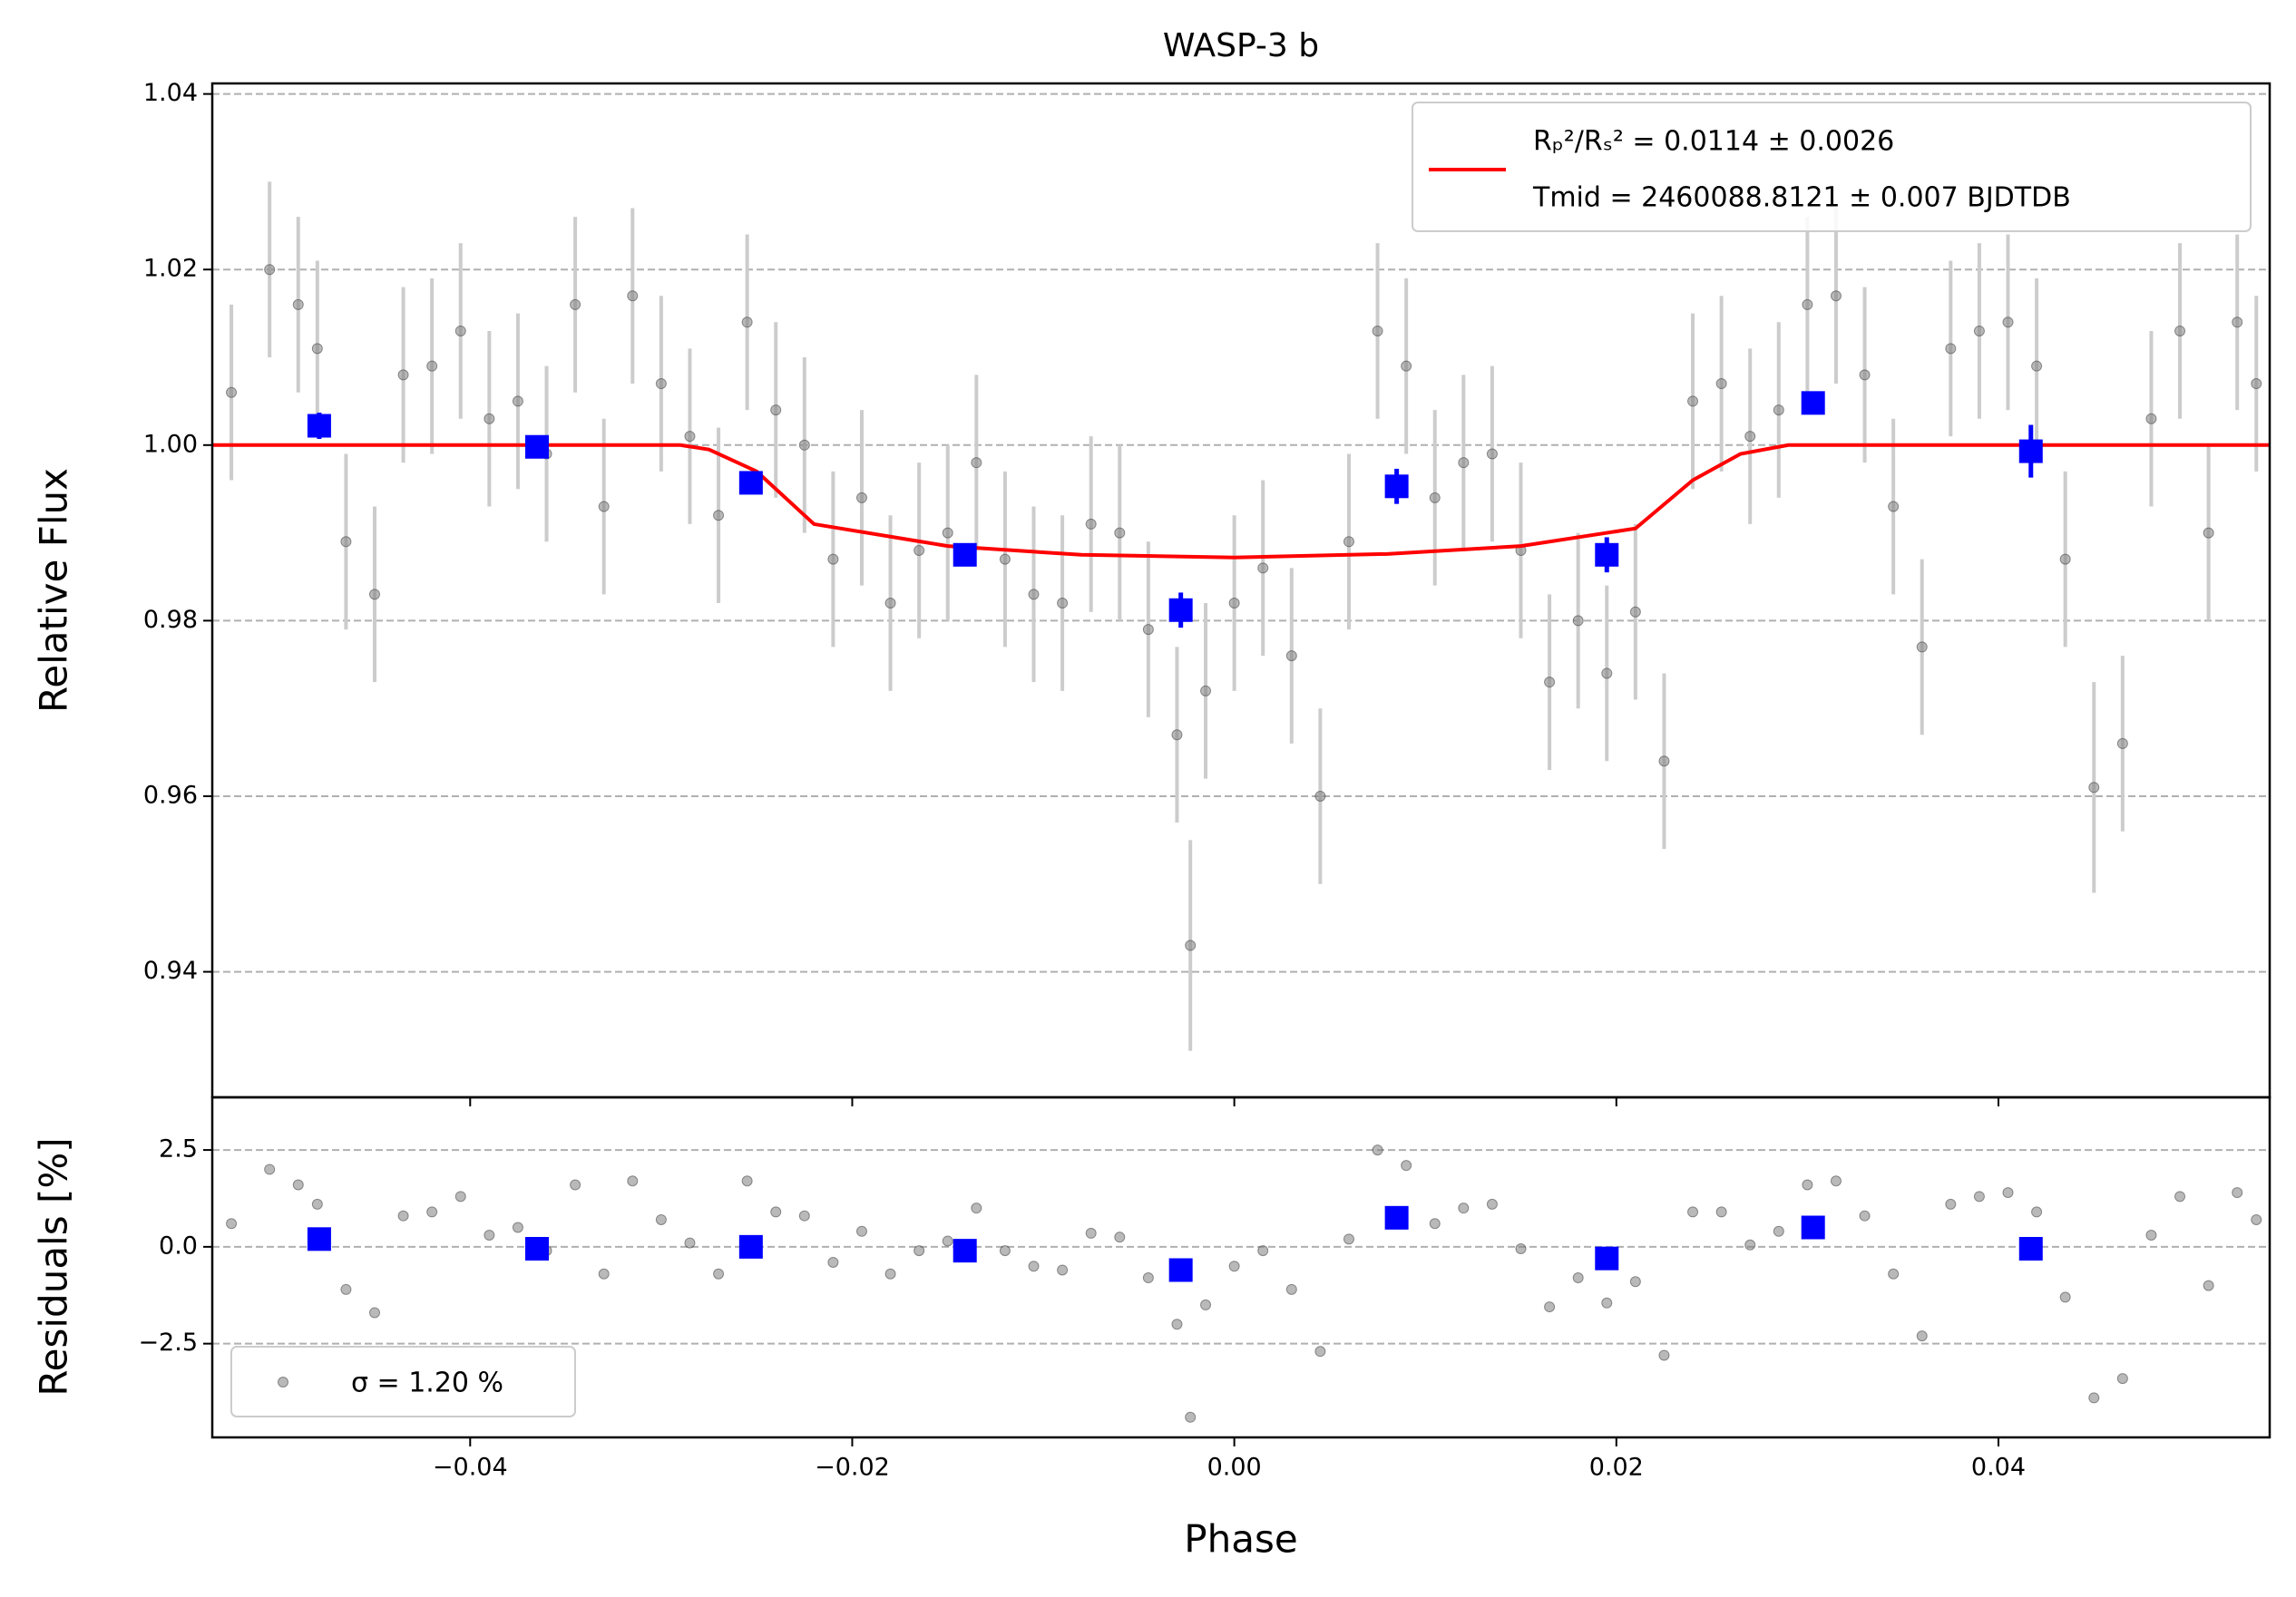  I want to click on y-tick-label: 0.0, so click(178, 1246).